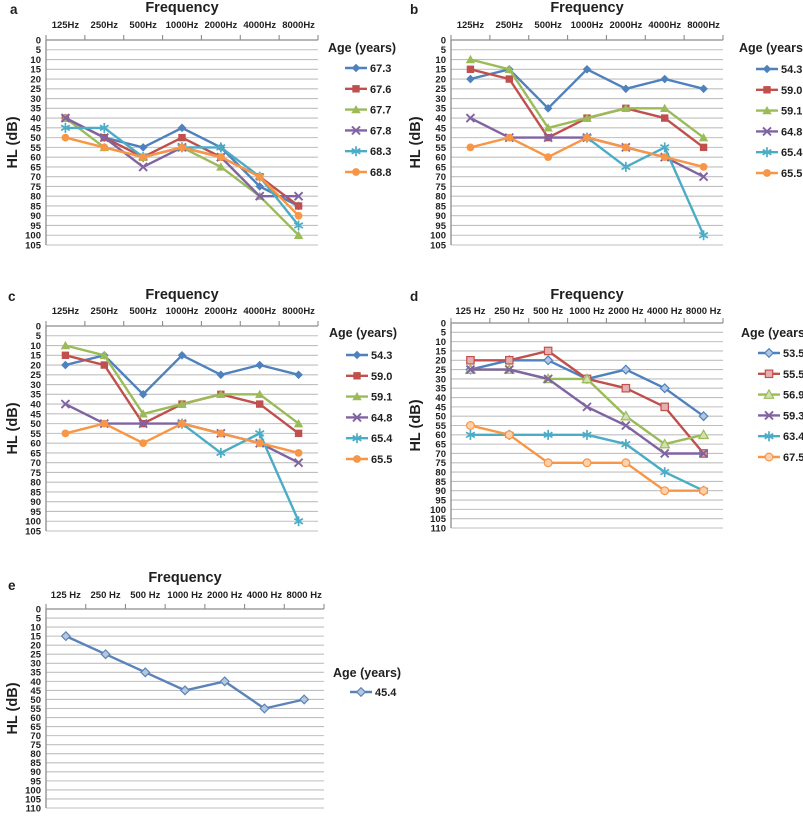  What do you see at coordinates (13, 142) in the screenshot?
I see `y-axis-title: HL (dB)` at bounding box center [13, 142].